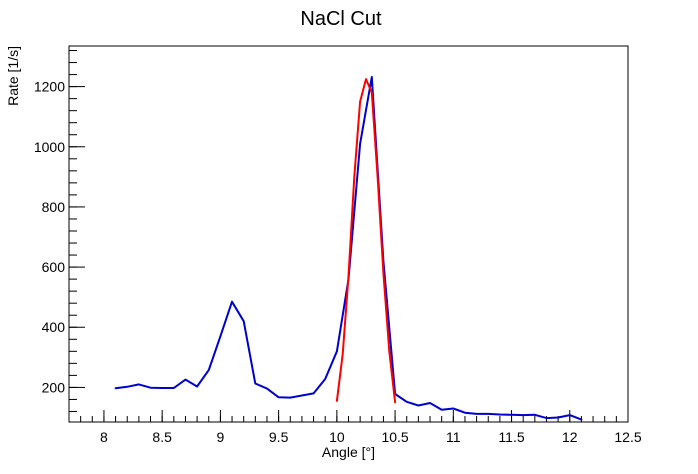  Describe the element at coordinates (355, 427) in the screenshot. I see `x-axis: 8 8.5 9 9.5 10 10.5 11 11.5 12 12.5` at that location.